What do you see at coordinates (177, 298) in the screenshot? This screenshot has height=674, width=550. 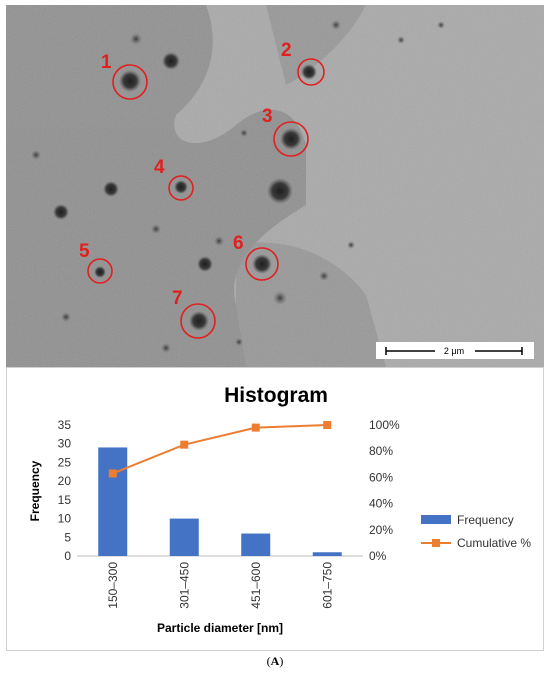 I see `particle-label-7: 7` at bounding box center [177, 298].